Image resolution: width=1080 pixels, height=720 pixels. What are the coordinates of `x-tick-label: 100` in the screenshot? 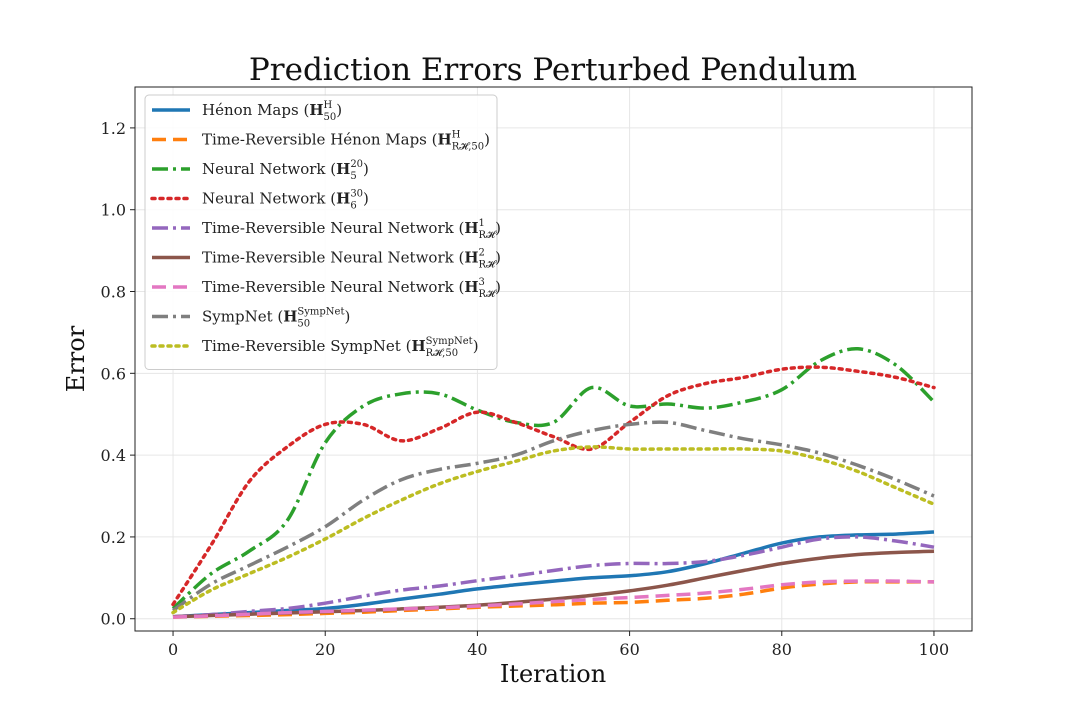 It's located at (934, 649).